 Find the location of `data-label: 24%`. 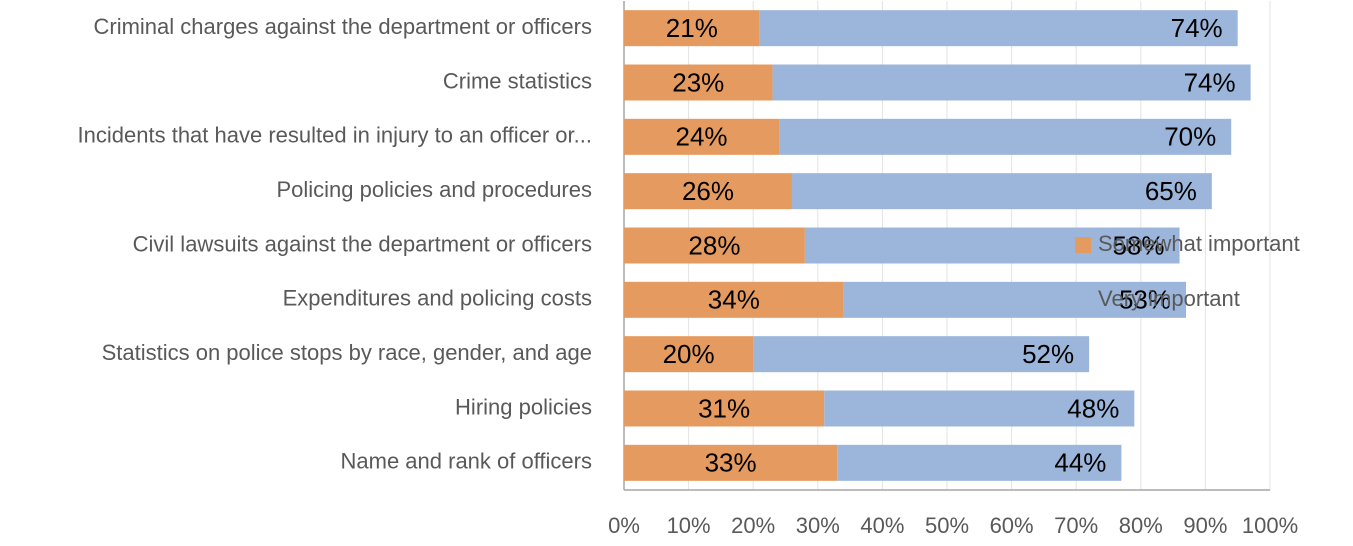

data-label: 24% is located at coordinates (701, 137).